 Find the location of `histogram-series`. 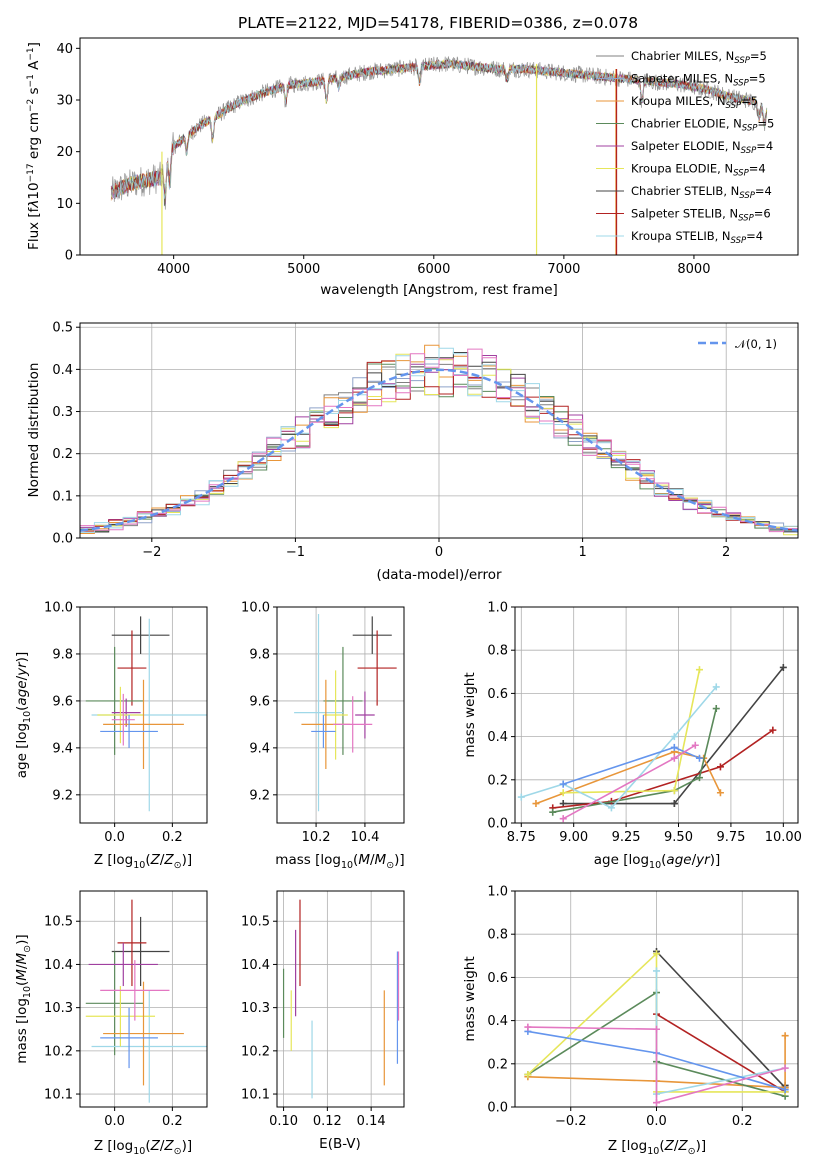

histogram-series is located at coordinates (439, 440).